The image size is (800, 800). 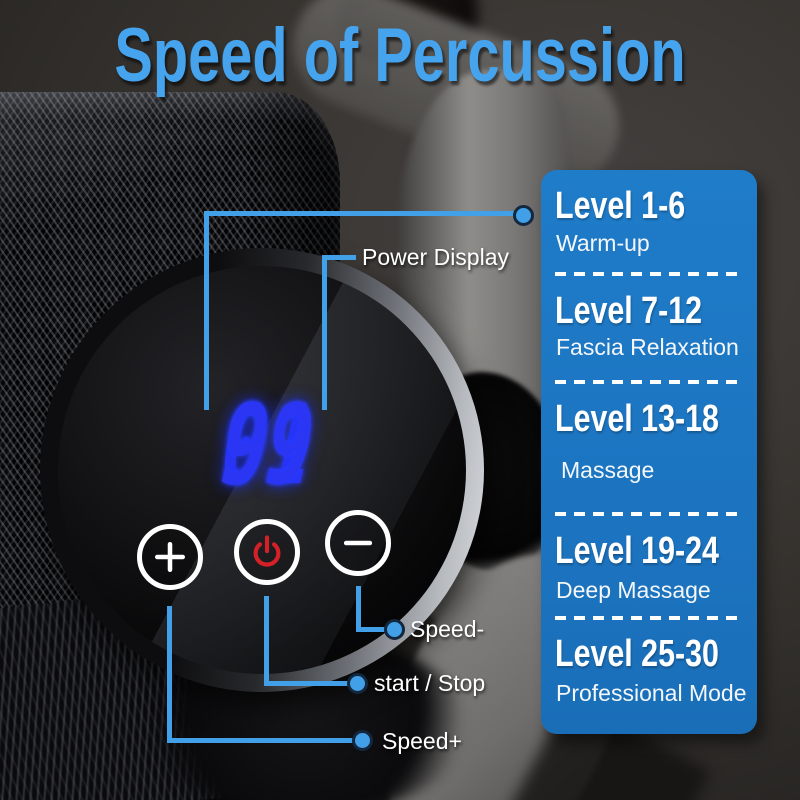 What do you see at coordinates (339, 257) in the screenshot?
I see `callout-stub-power-display` at bounding box center [339, 257].